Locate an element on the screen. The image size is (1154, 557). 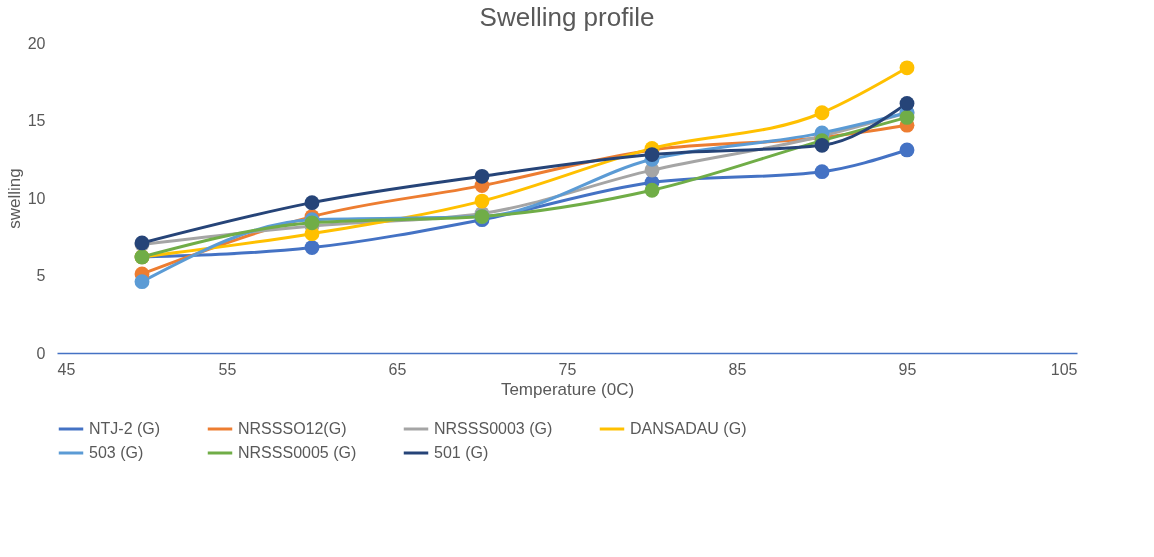
x-tick-label: 55 is located at coordinates (227, 369).